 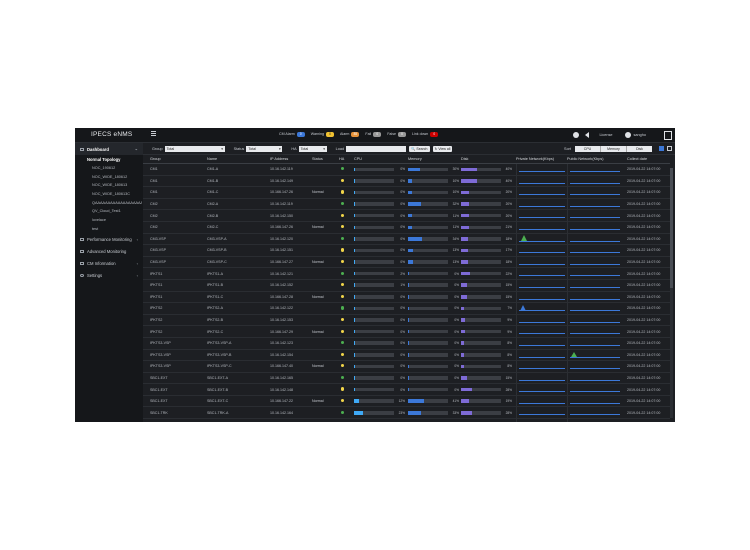 I want to click on grid-view-icon, so click(x=669, y=148).